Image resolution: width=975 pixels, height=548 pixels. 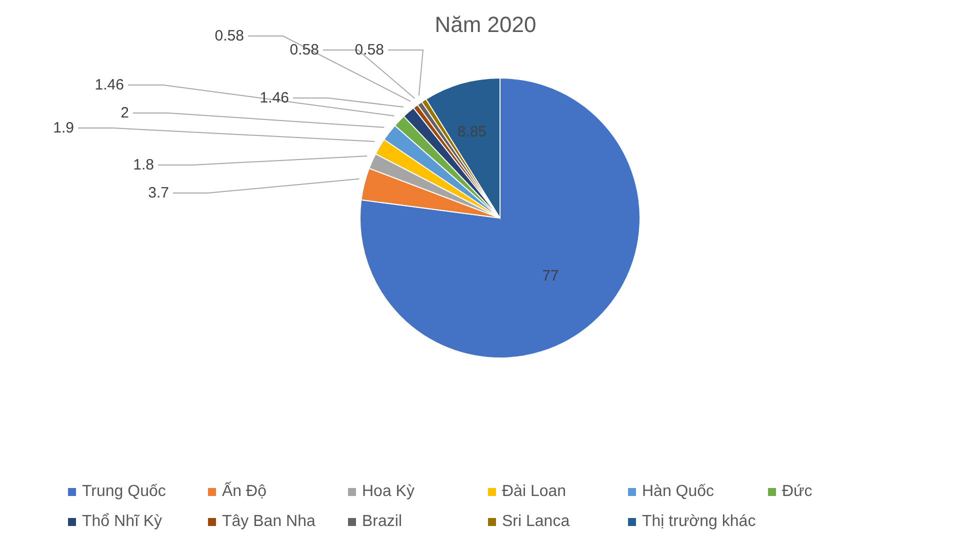 What do you see at coordinates (382, 522) in the screenshot?
I see `legend-label: Brazil` at bounding box center [382, 522].